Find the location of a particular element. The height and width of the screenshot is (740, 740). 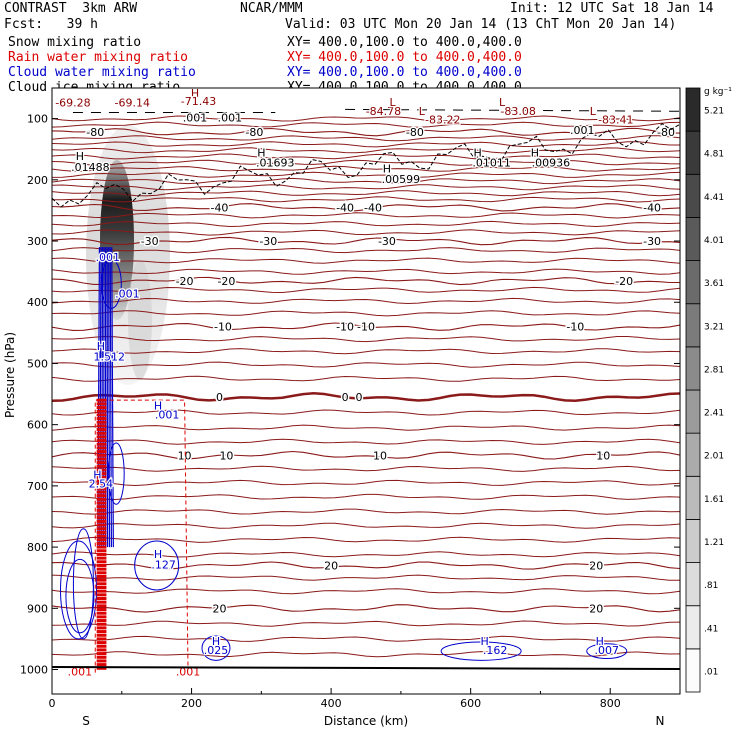

extrema-label: -83.41 is located at coordinates (615, 120).